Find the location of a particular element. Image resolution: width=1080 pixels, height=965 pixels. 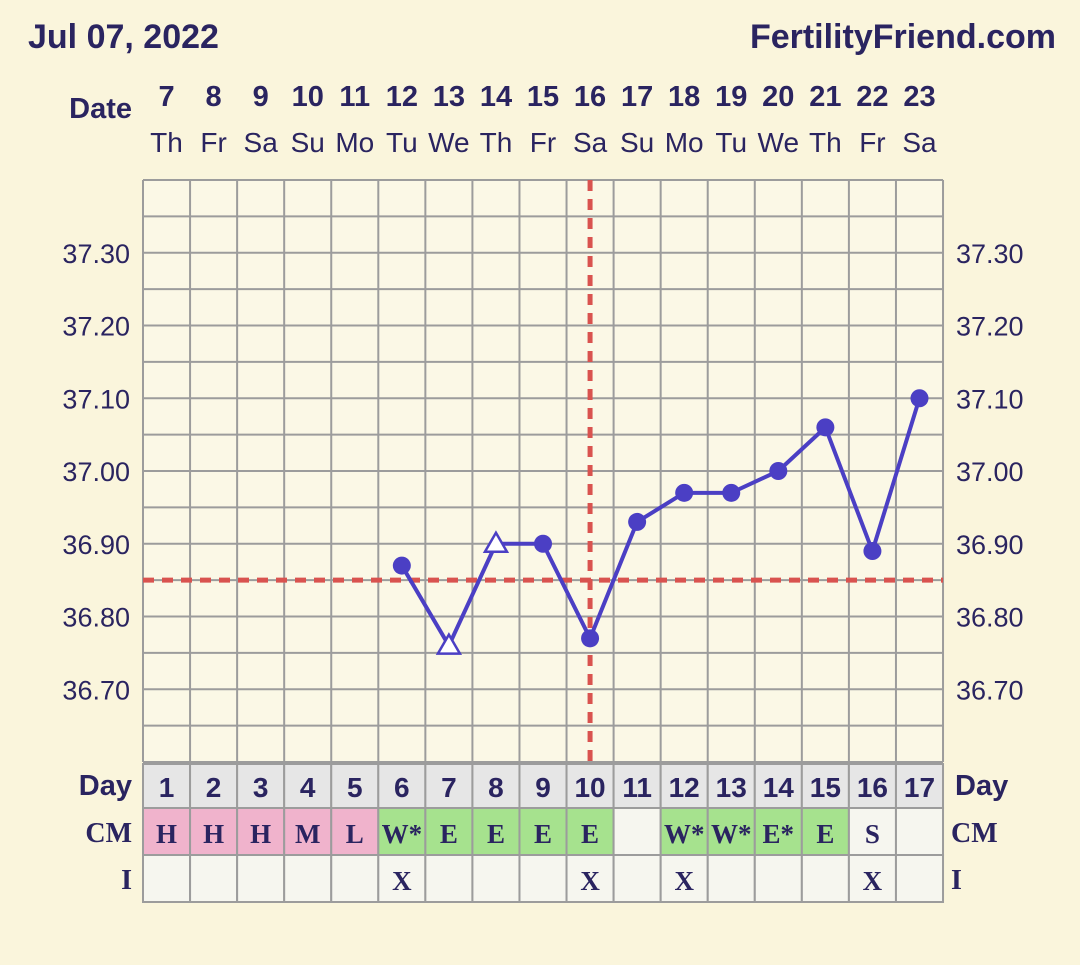

site-name: FertilityFriend.com is located at coordinates (903, 37).